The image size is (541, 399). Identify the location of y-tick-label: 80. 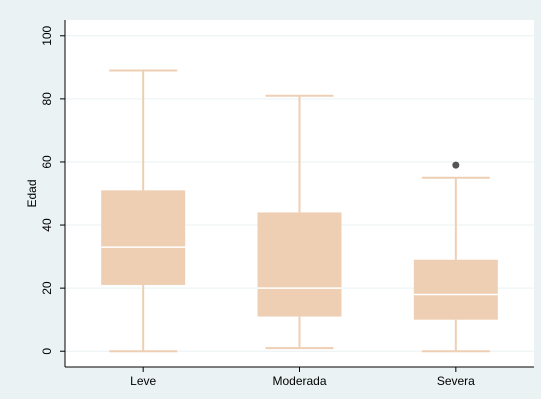
(47, 99).